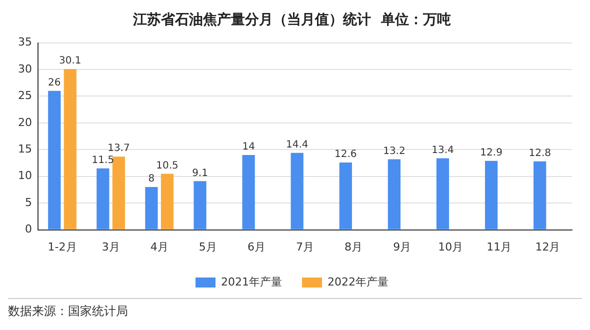 The width and height of the screenshot is (590, 330). I want to click on x-tick-label: 3月, so click(111, 247).